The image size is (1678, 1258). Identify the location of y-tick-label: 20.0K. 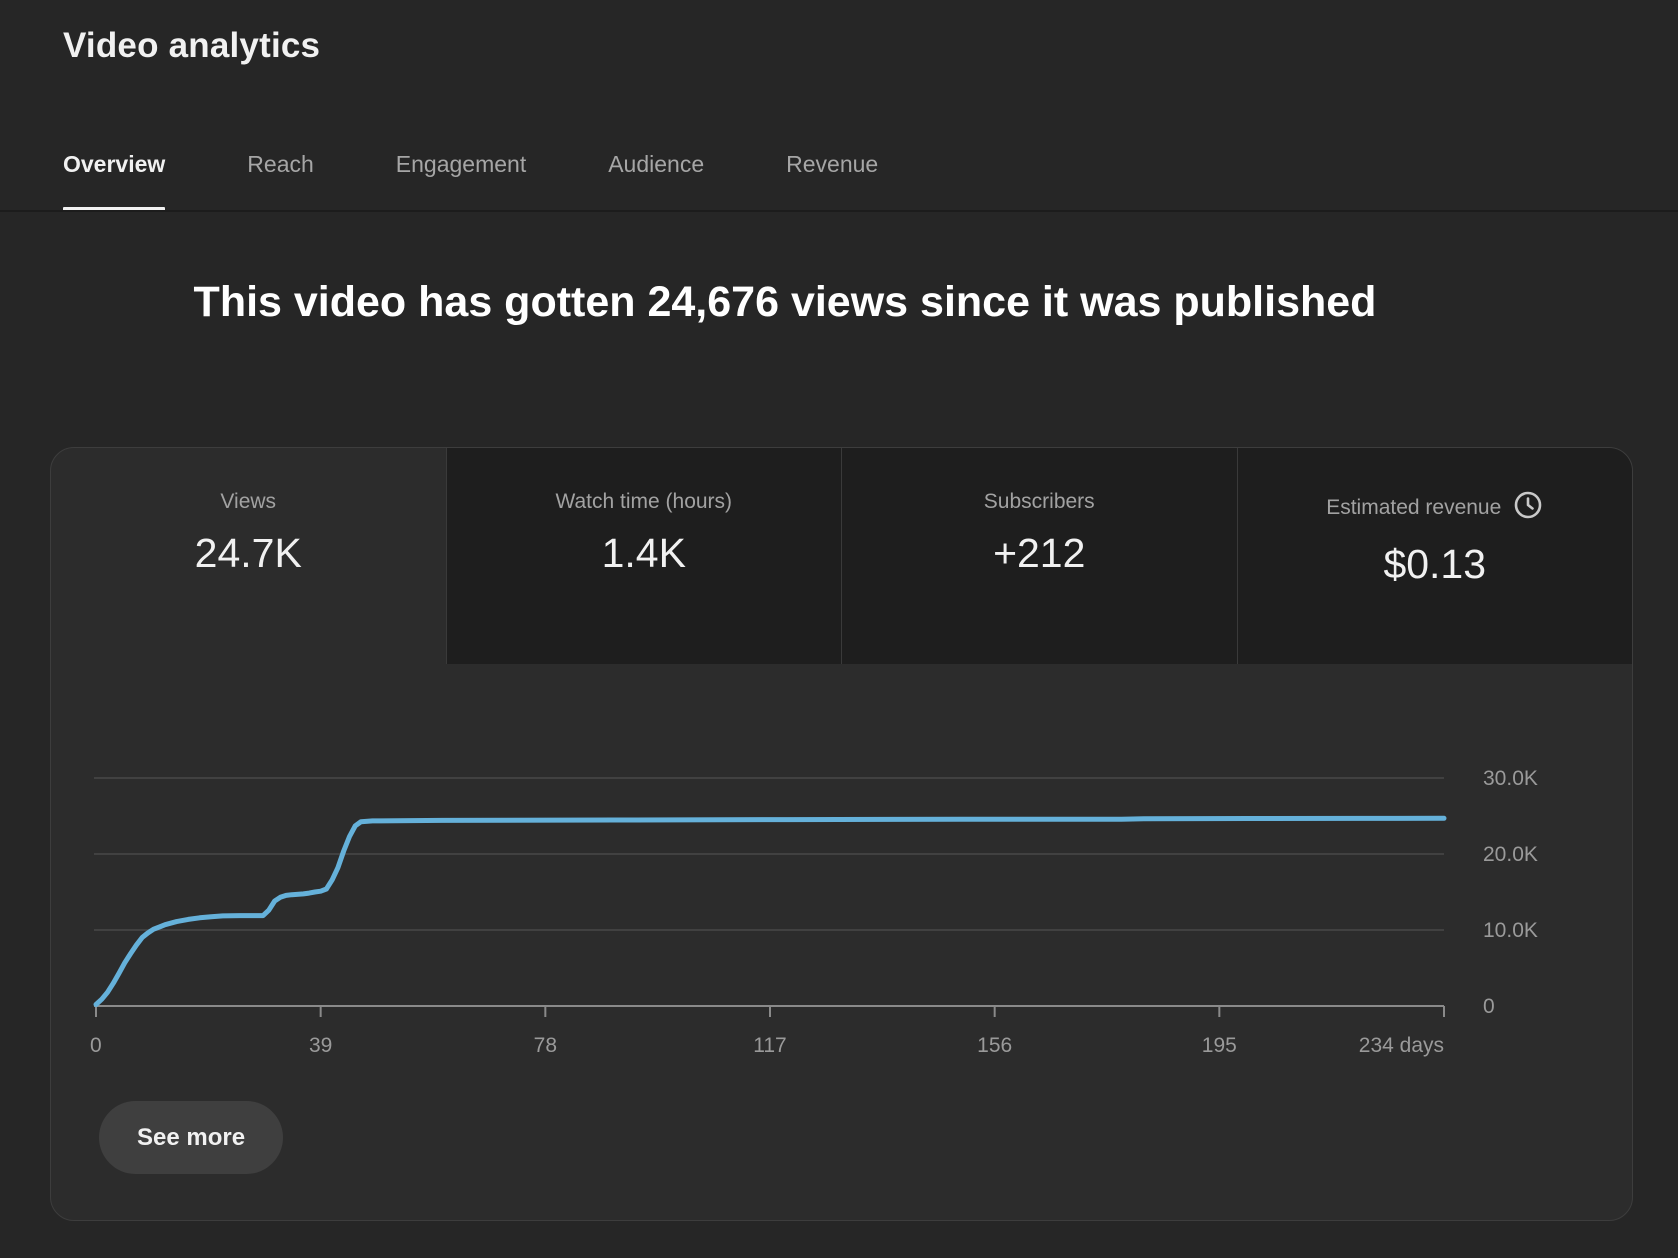
(1510, 854).